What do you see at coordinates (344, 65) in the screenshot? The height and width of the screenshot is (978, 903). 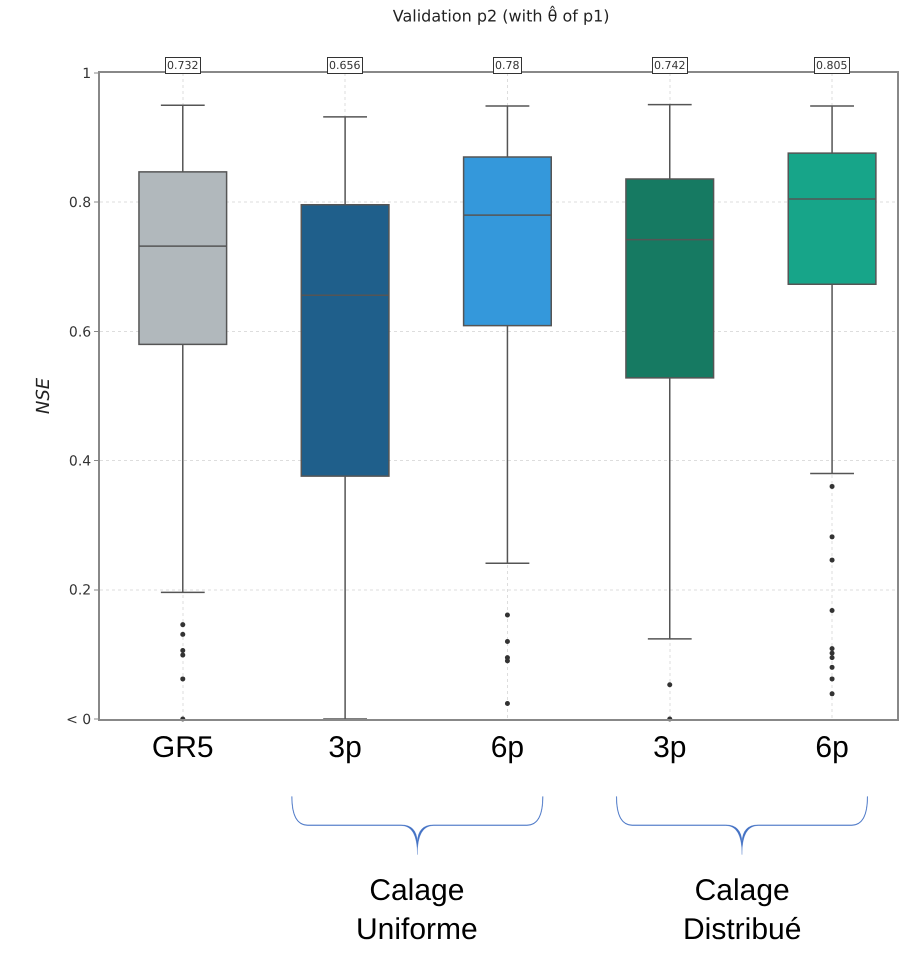 I see `text: 0.656` at bounding box center [344, 65].